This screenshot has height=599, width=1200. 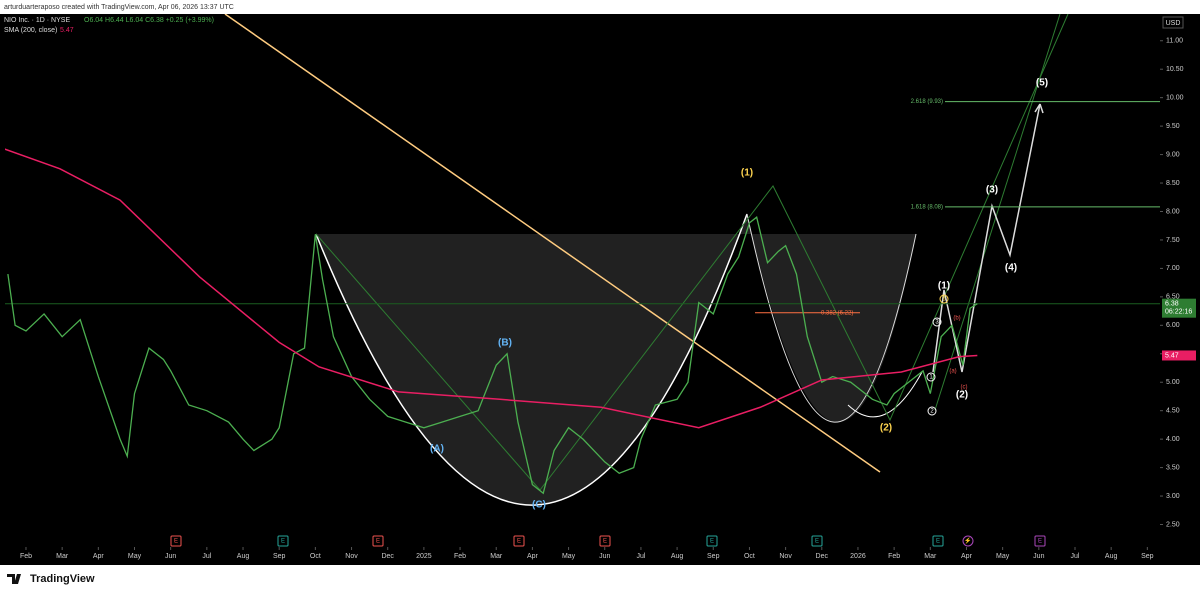 What do you see at coordinates (30, 30) in the screenshot?
I see `indicator: SMA (200, close)` at bounding box center [30, 30].